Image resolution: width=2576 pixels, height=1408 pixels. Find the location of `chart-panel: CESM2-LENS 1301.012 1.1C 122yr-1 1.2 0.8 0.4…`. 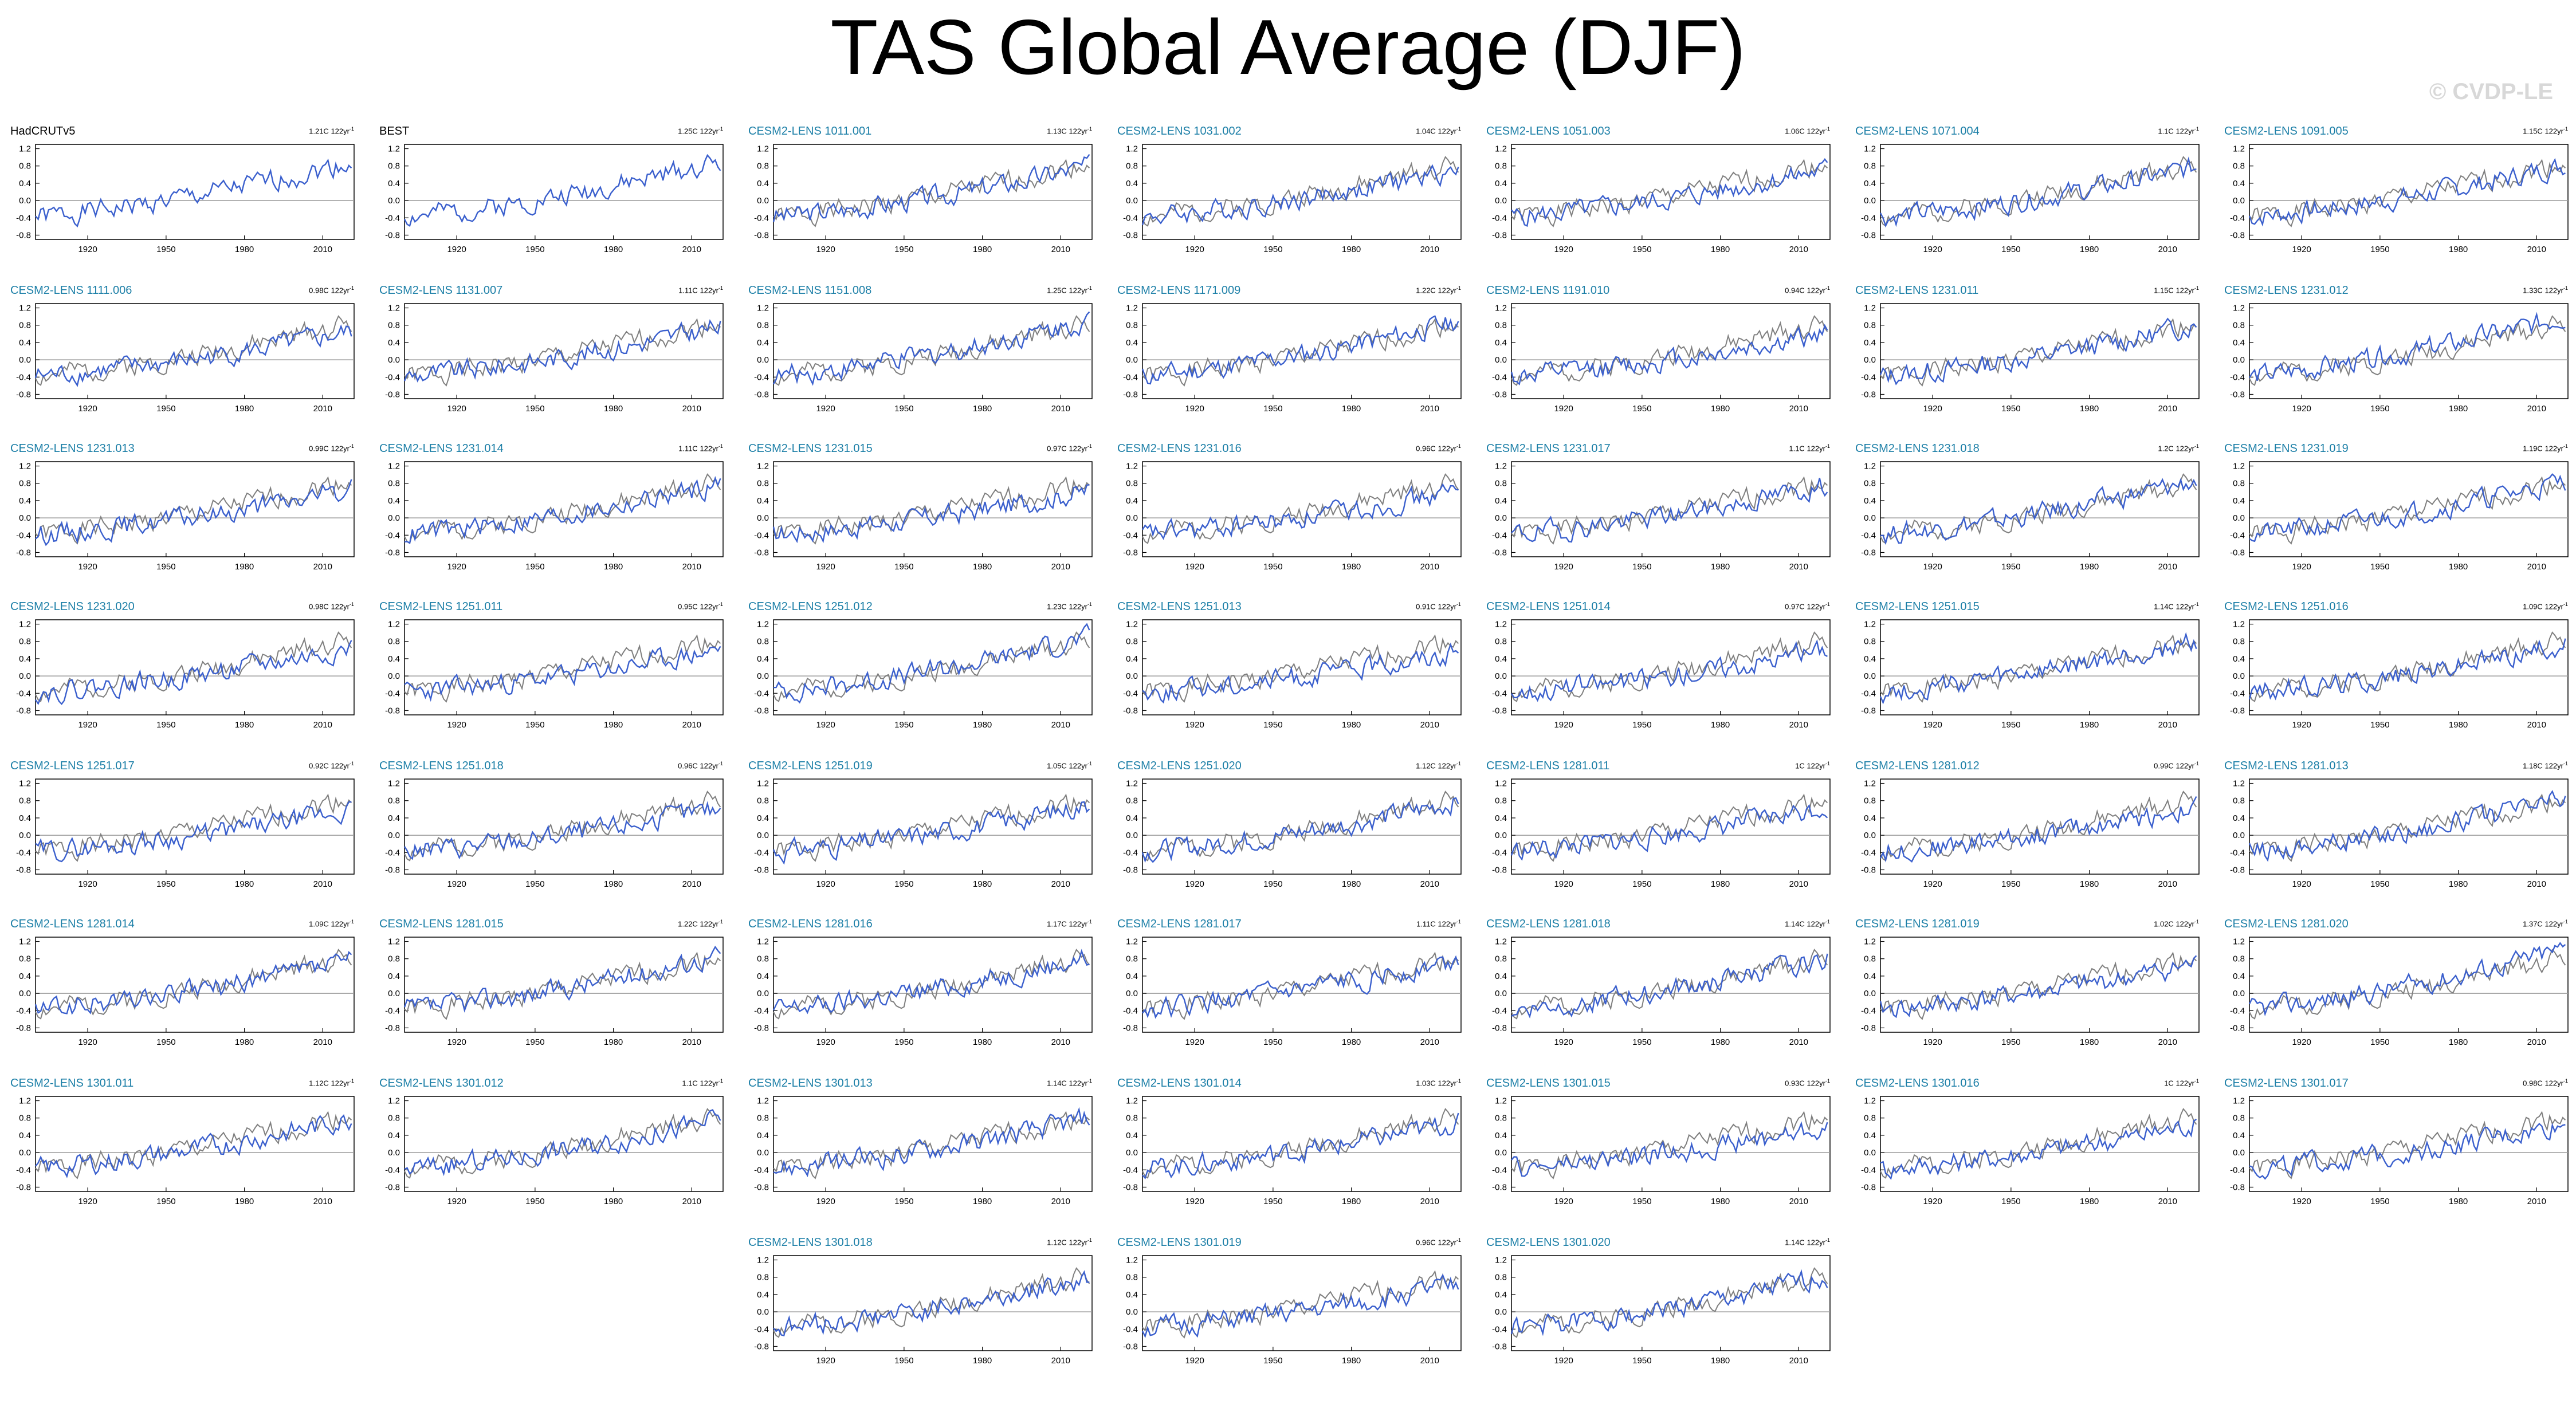

chart-panel: CESM2-LENS 1301.012 1.1C 122yr-1 1.2 0.8 0.4… is located at coordinates (552, 1145).